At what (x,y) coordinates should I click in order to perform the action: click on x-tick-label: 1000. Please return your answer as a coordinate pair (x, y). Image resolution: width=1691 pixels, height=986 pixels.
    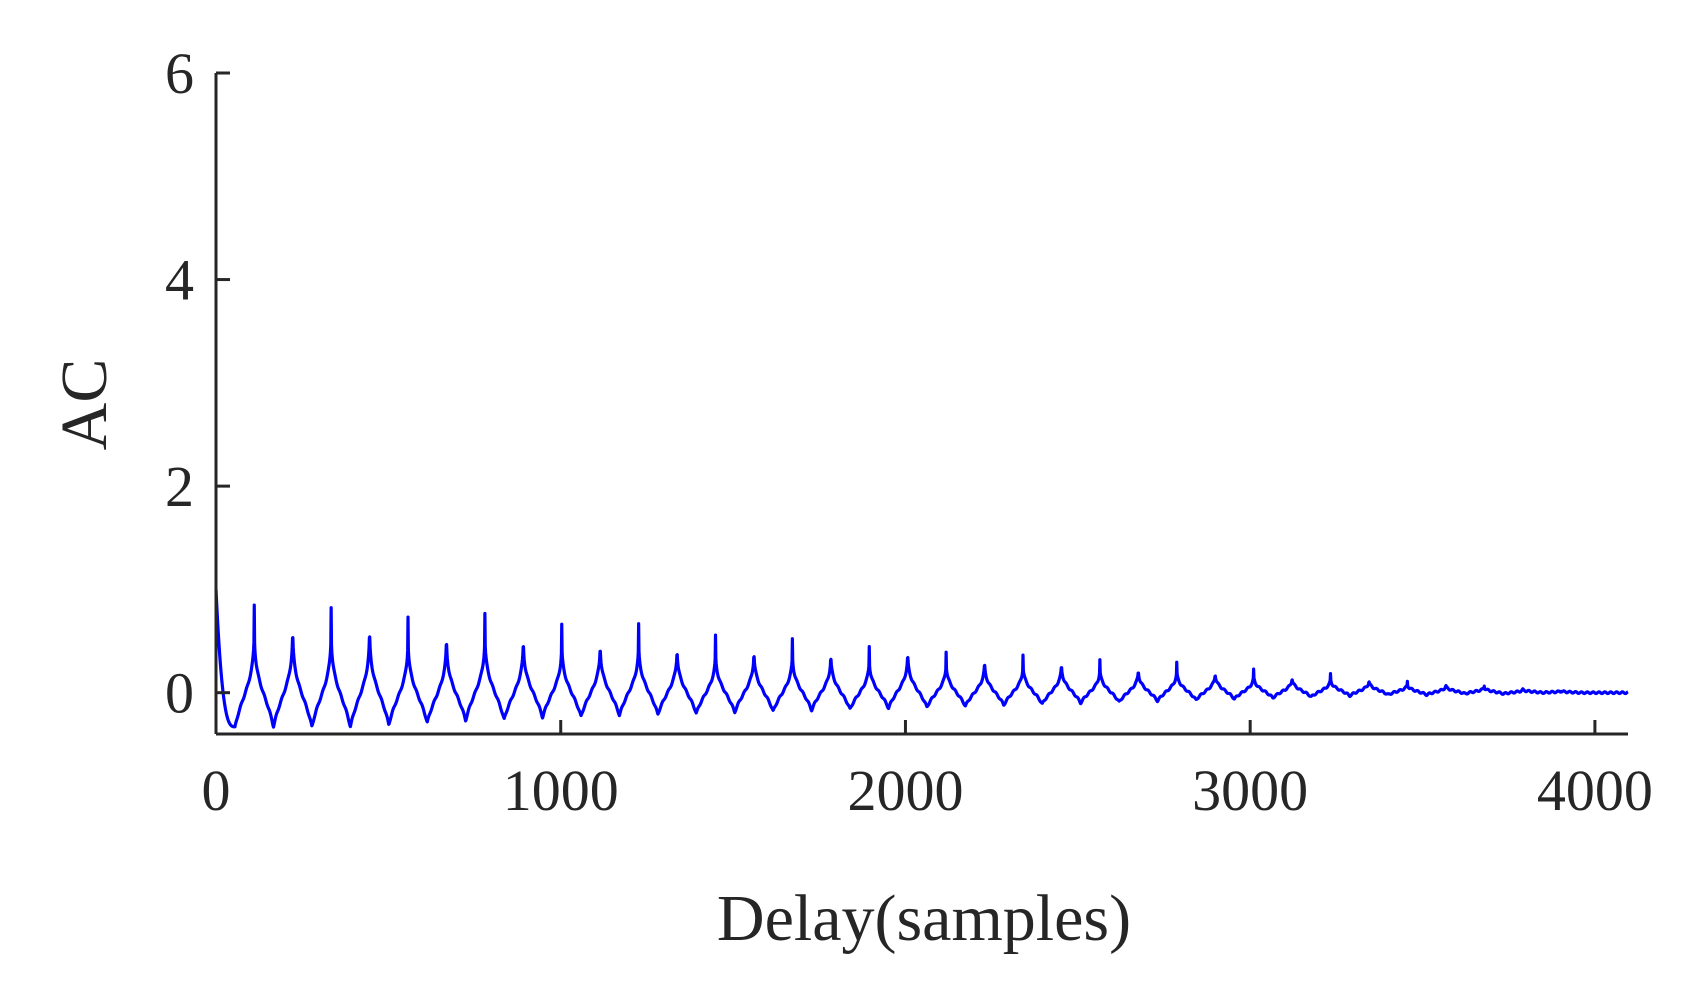
    Looking at the image, I should click on (561, 790).